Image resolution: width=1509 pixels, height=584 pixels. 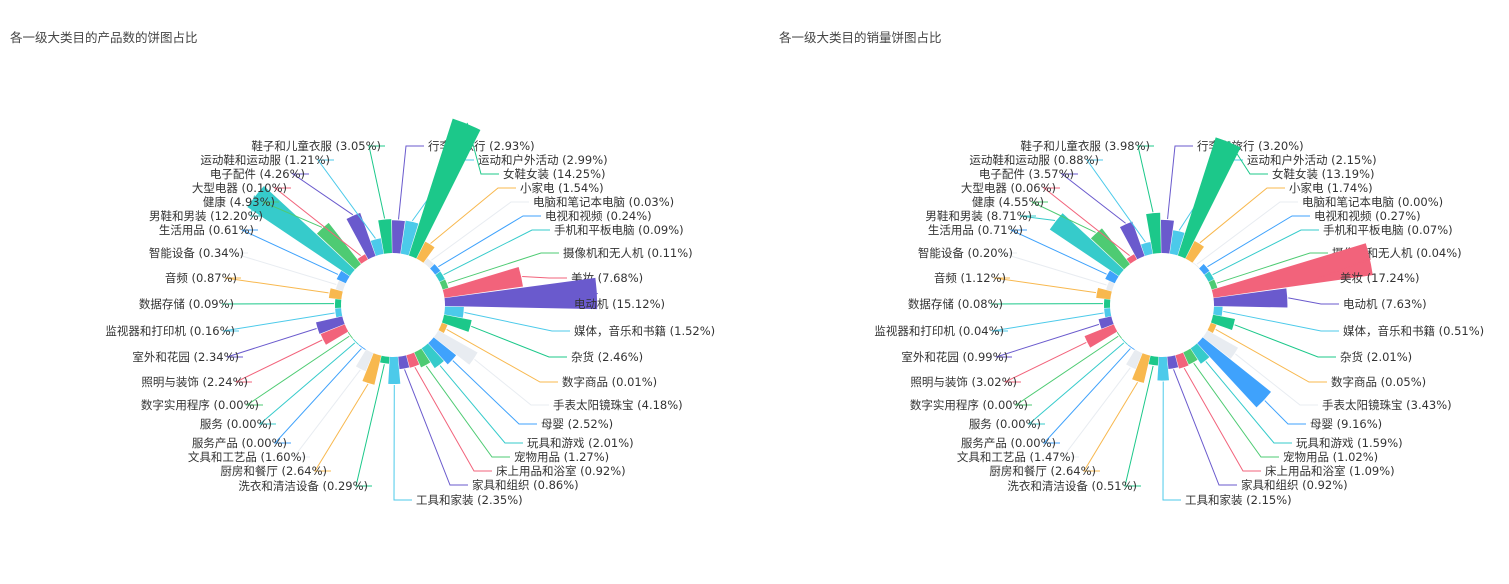 I want to click on sector-label: 工具和家装 (2.35%), so click(x=469, y=500).